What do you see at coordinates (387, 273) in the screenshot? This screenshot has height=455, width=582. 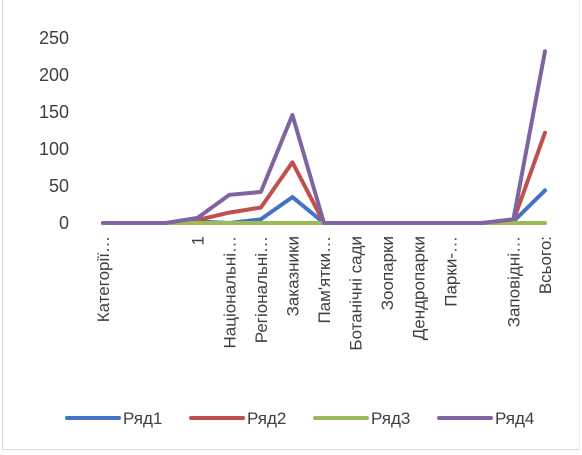 I see `x-tick-label: Зоопарки` at bounding box center [387, 273].